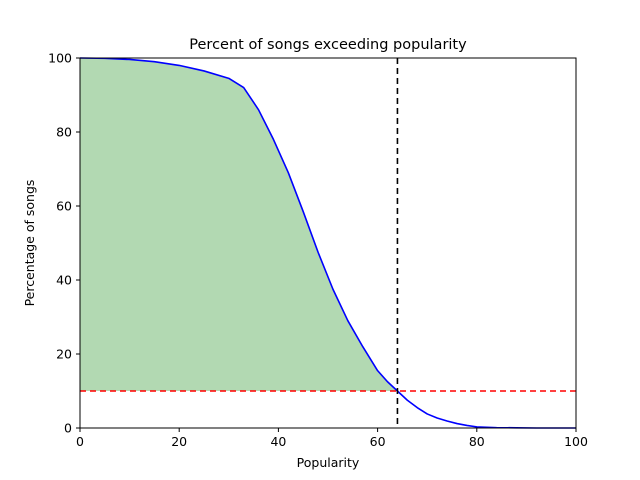  What do you see at coordinates (64, 132) in the screenshot?
I see `y-tick-label: 80` at bounding box center [64, 132].